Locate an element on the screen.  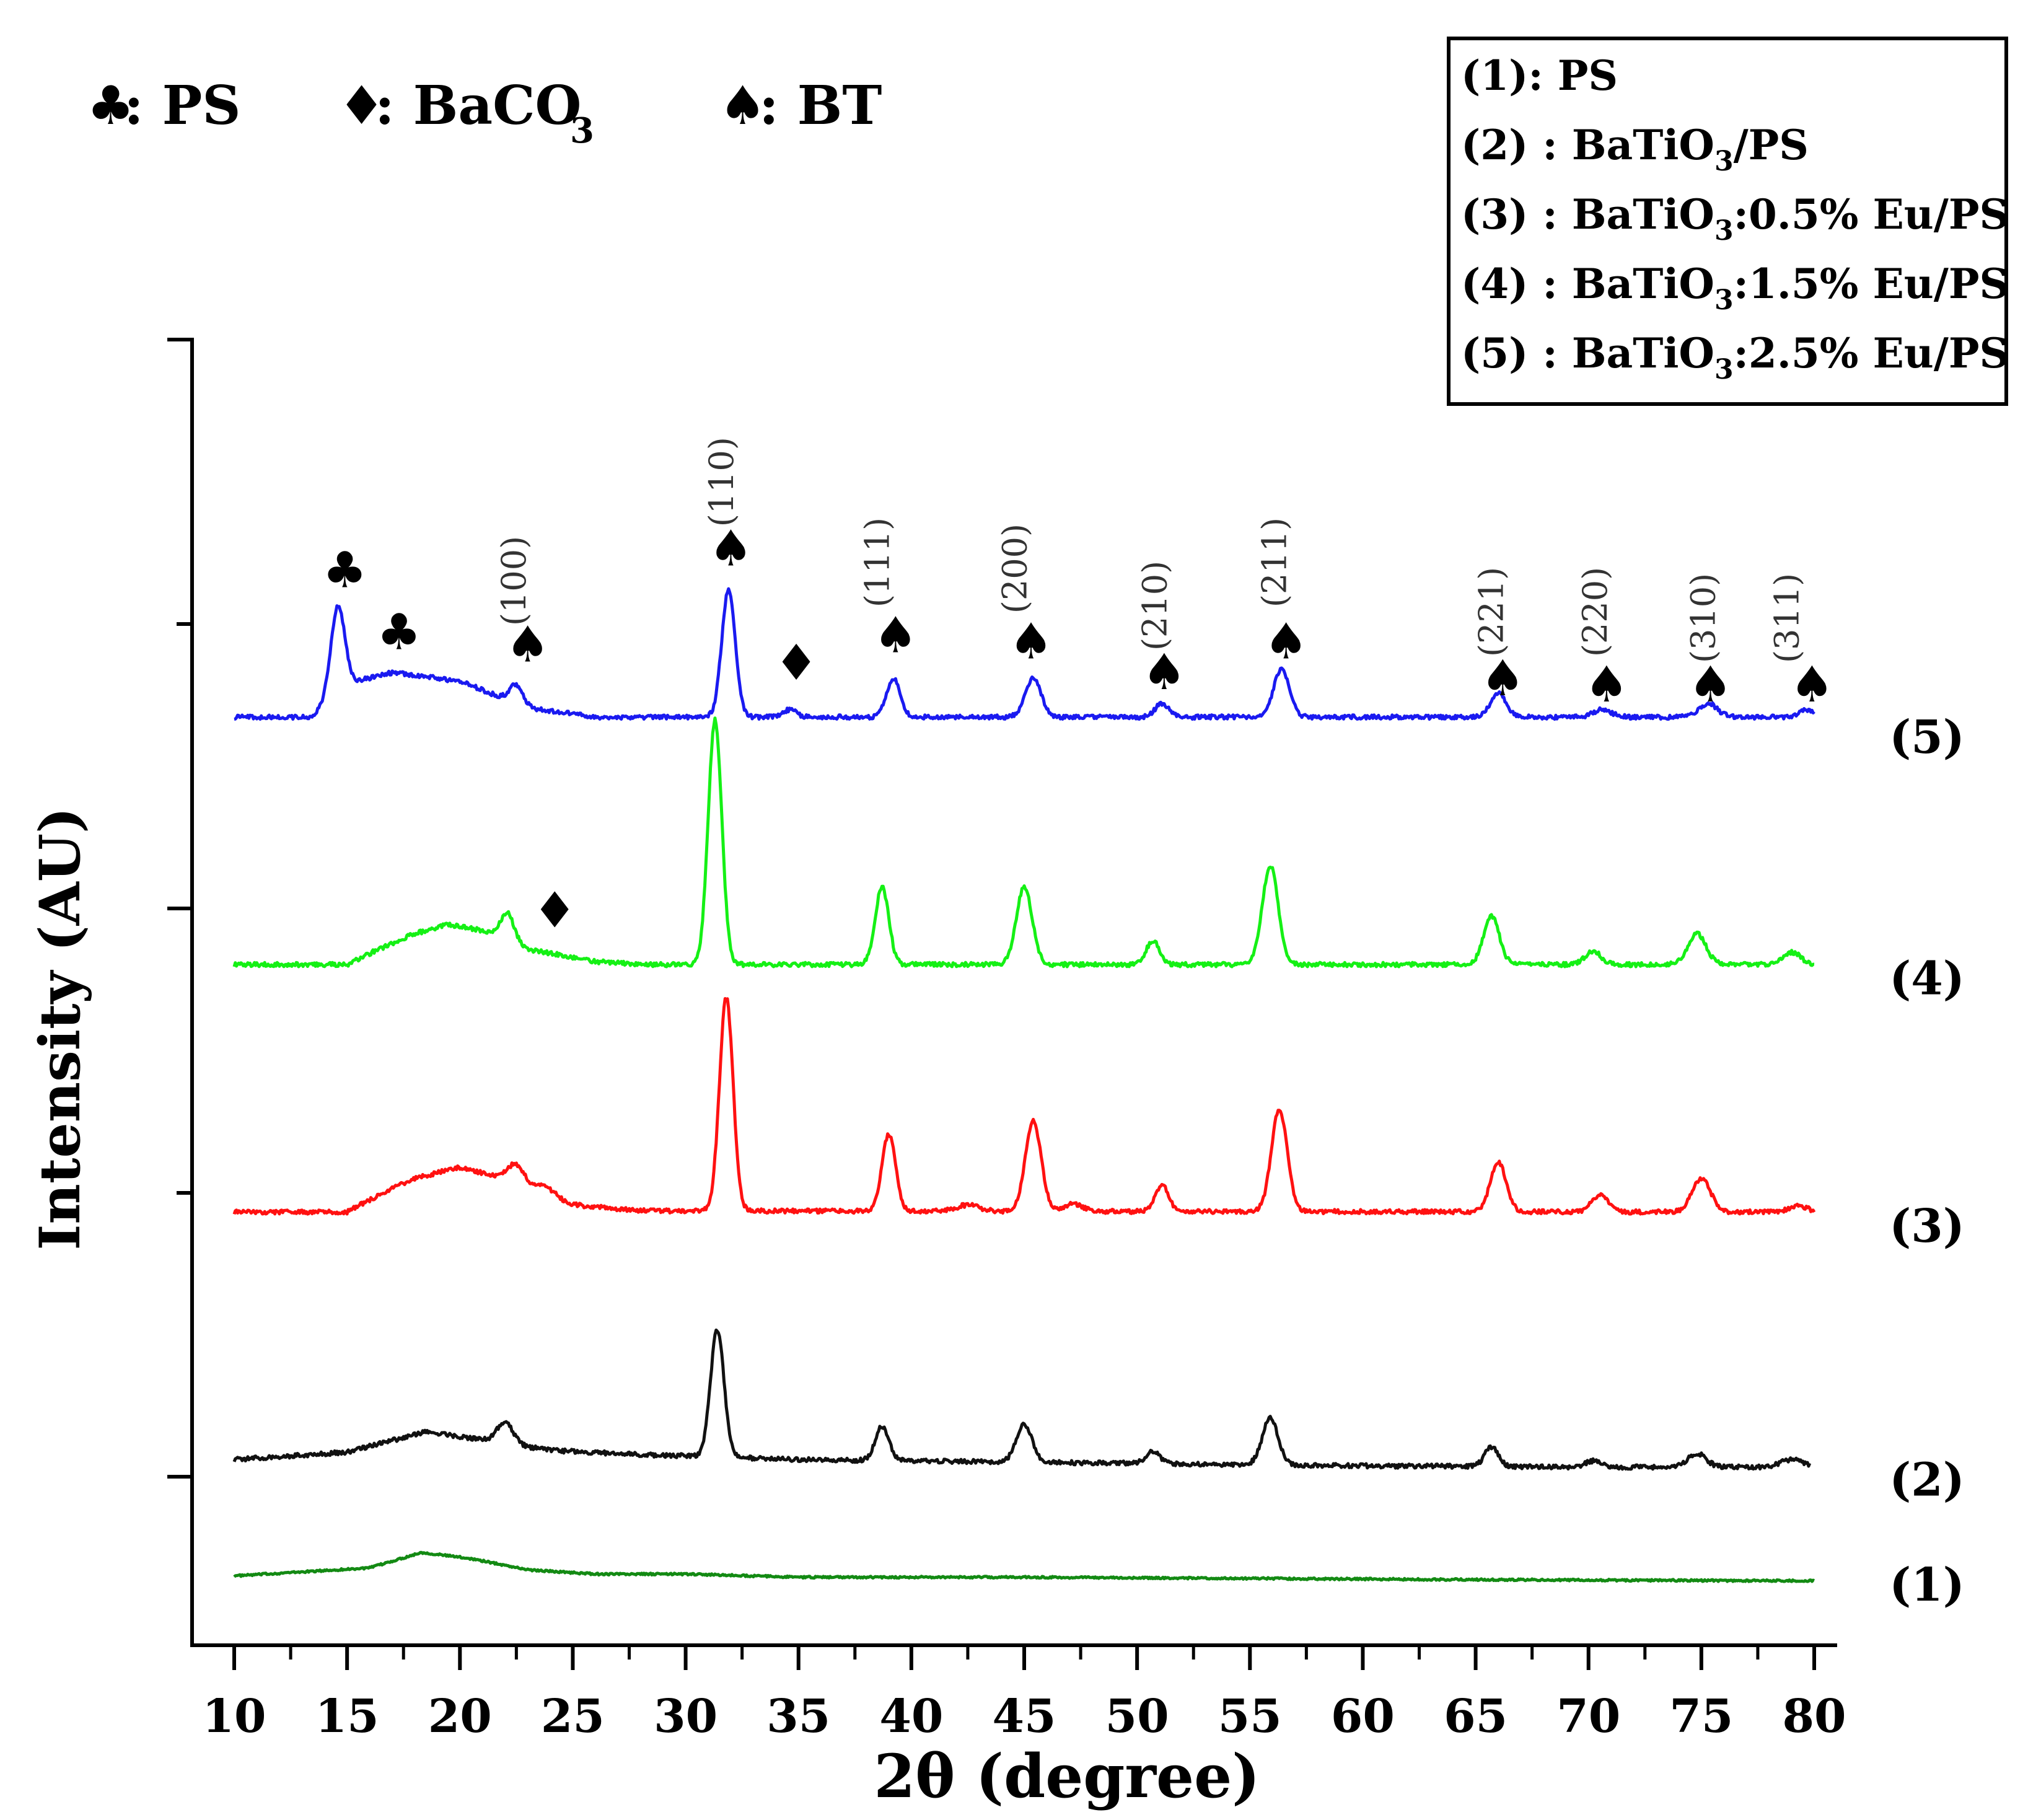
x-tick-label: 70 is located at coordinates (1588, 1716).